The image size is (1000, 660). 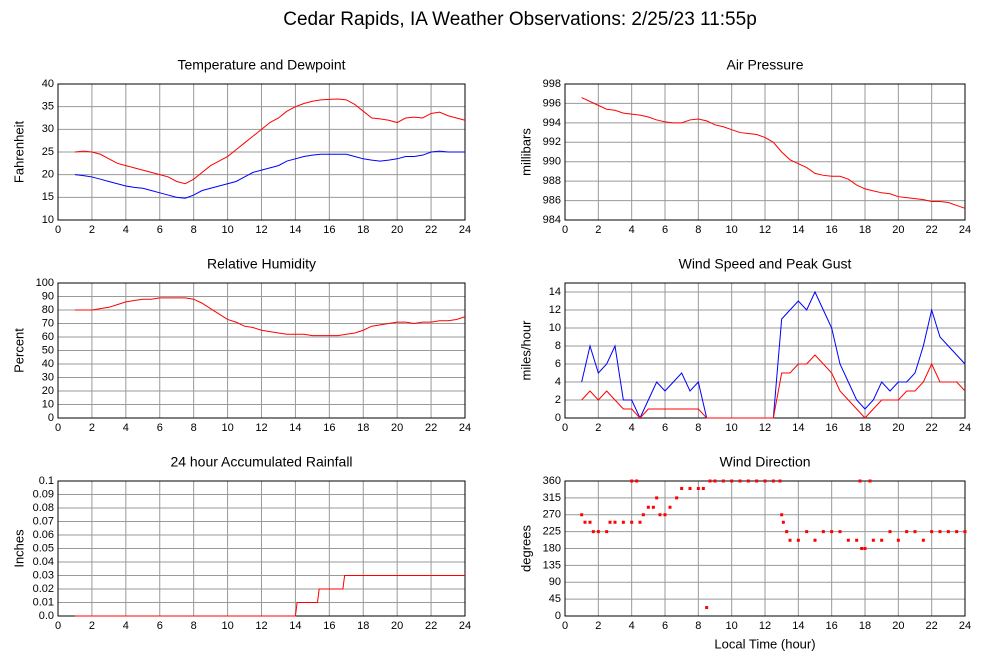 What do you see at coordinates (555, 310) in the screenshot?
I see `y-tick-label: 12` at bounding box center [555, 310].